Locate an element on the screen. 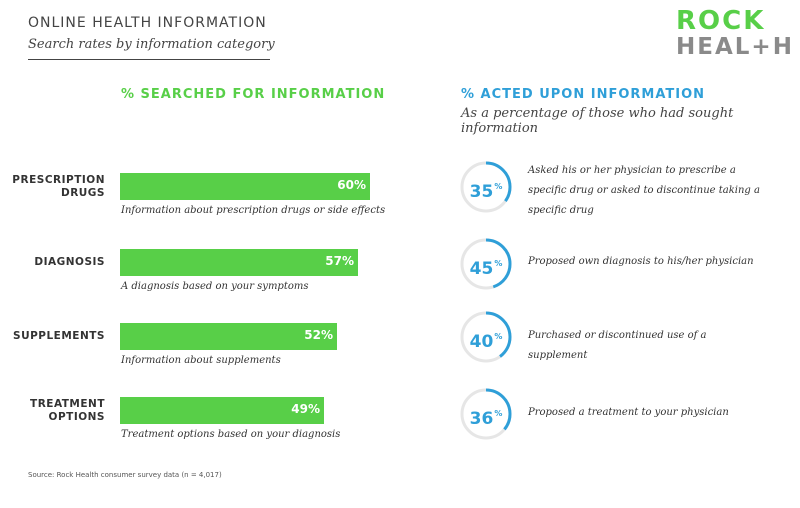 The image size is (800, 508). logo-line-2: HEAL+H is located at coordinates (735, 47).